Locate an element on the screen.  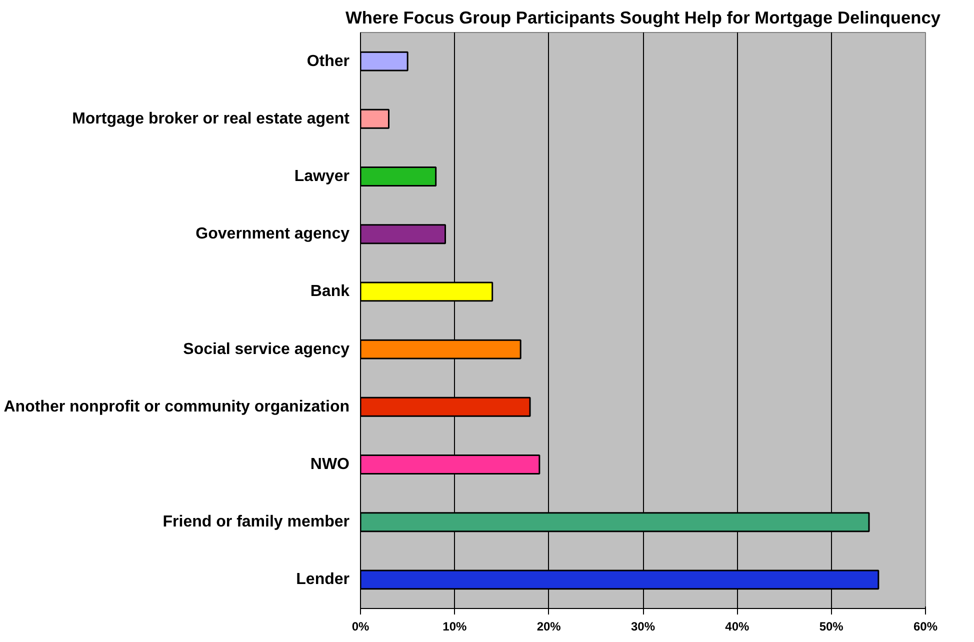
x-tick-label: 40% is located at coordinates (737, 627).